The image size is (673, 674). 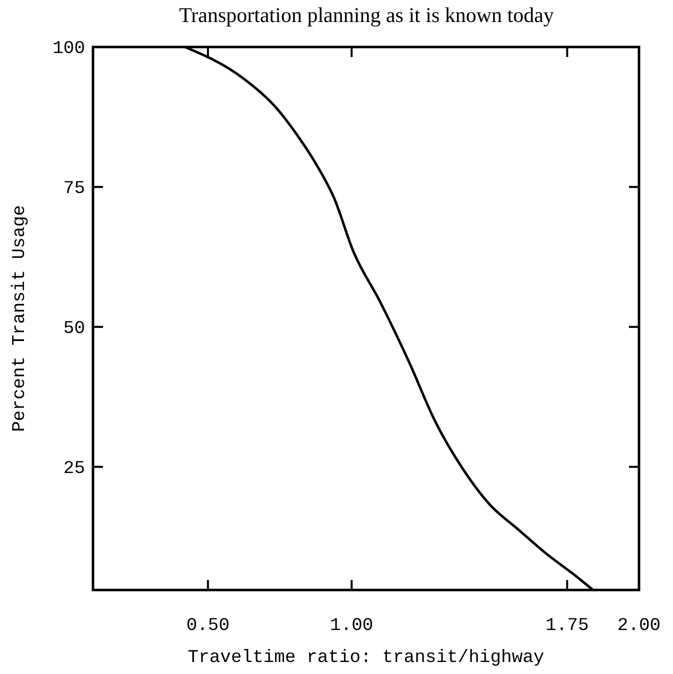 I want to click on y-tick-label: 50, so click(x=74, y=328).